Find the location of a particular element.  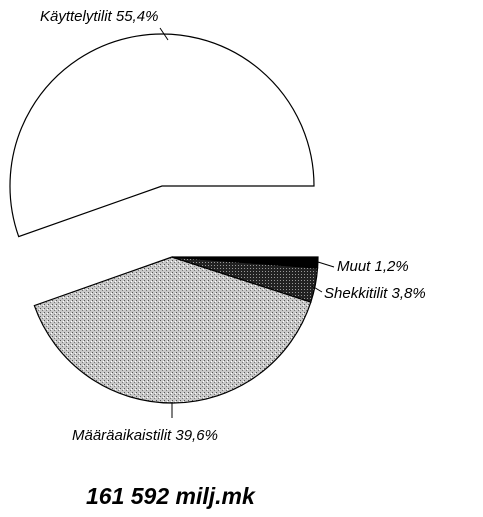

chart-title: 161 592 milj.mk is located at coordinates (171, 496).